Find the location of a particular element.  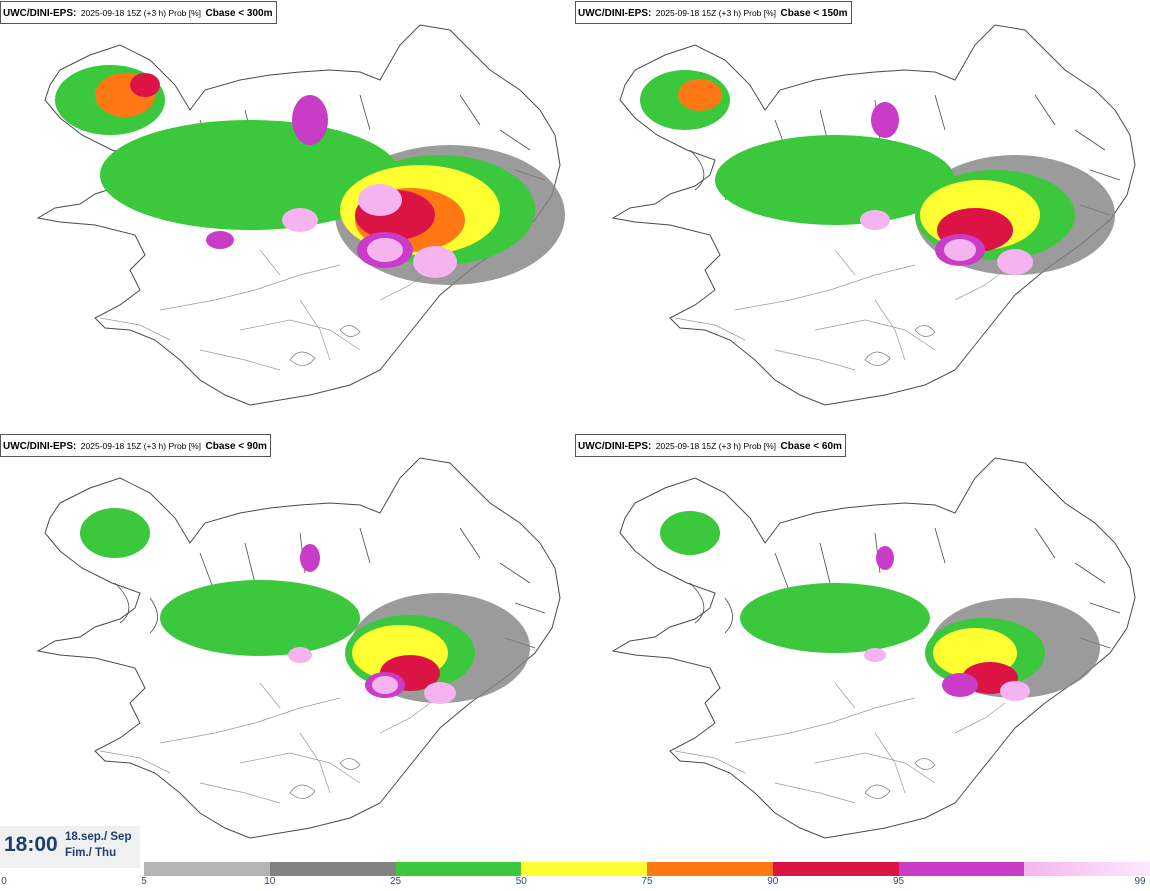

valid-weekday: Fim./ Thu is located at coordinates (91, 853).